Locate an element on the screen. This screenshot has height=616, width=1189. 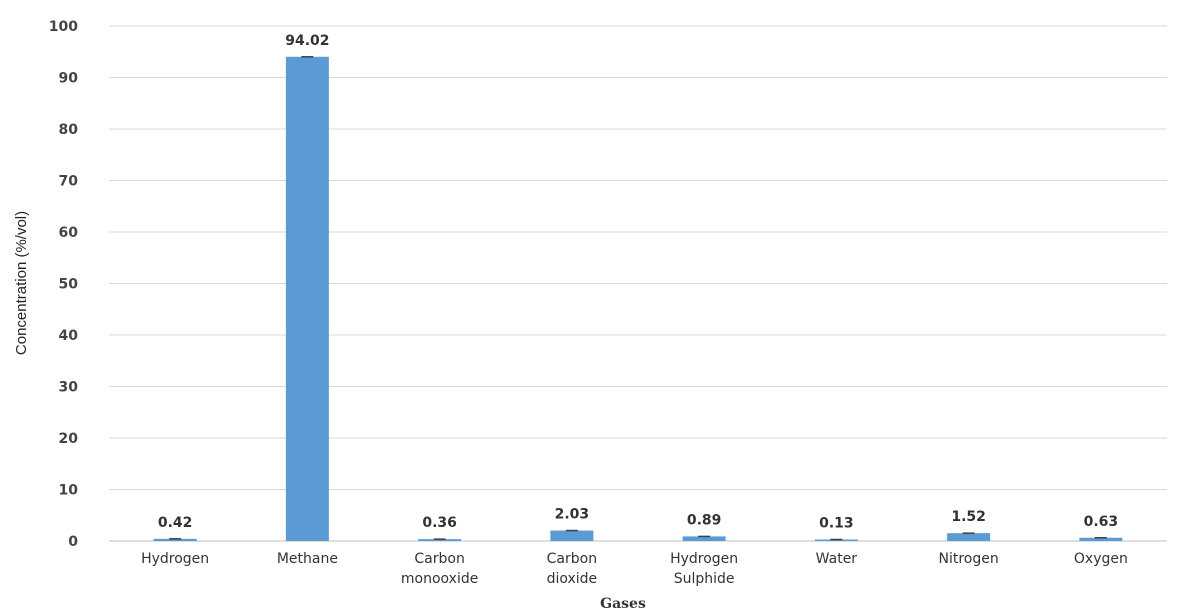
data-label: 2.03 is located at coordinates (572, 515).